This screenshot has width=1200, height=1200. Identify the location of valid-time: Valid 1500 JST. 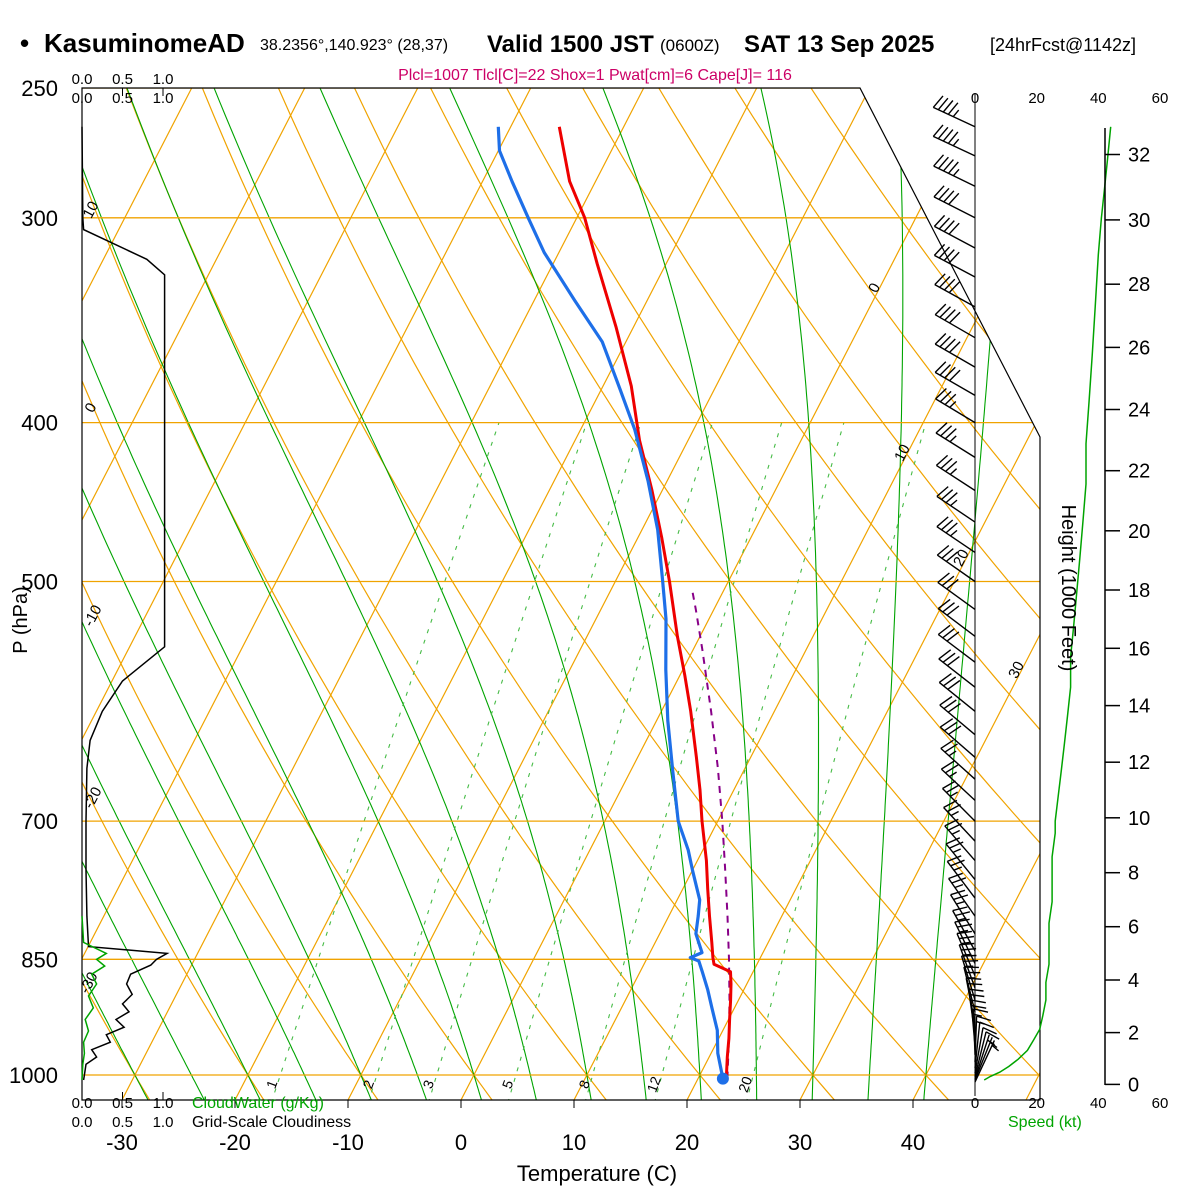
(570, 44).